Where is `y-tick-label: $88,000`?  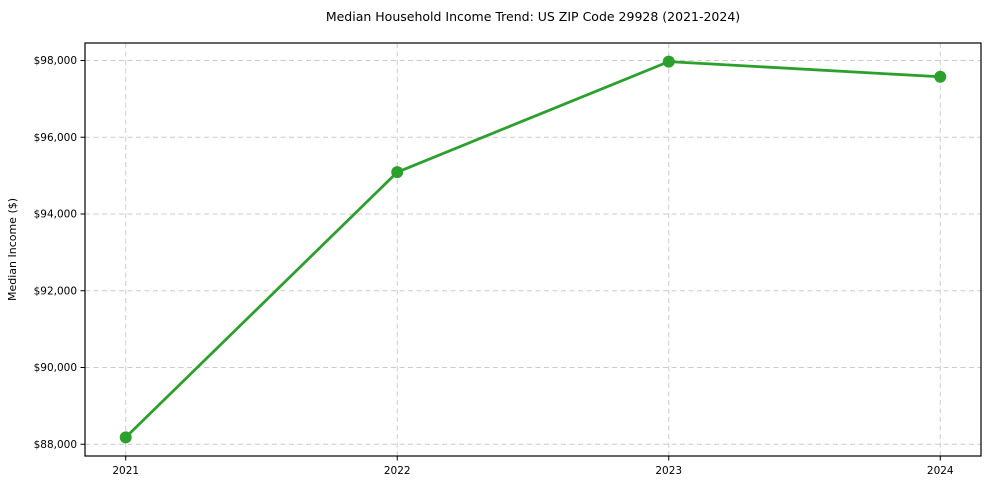
y-tick-label: $88,000 is located at coordinates (55, 445).